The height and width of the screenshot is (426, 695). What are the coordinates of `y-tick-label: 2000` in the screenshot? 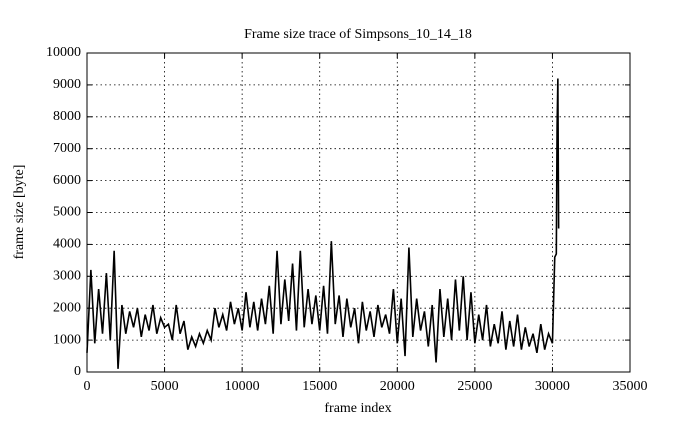 It's located at (67, 307).